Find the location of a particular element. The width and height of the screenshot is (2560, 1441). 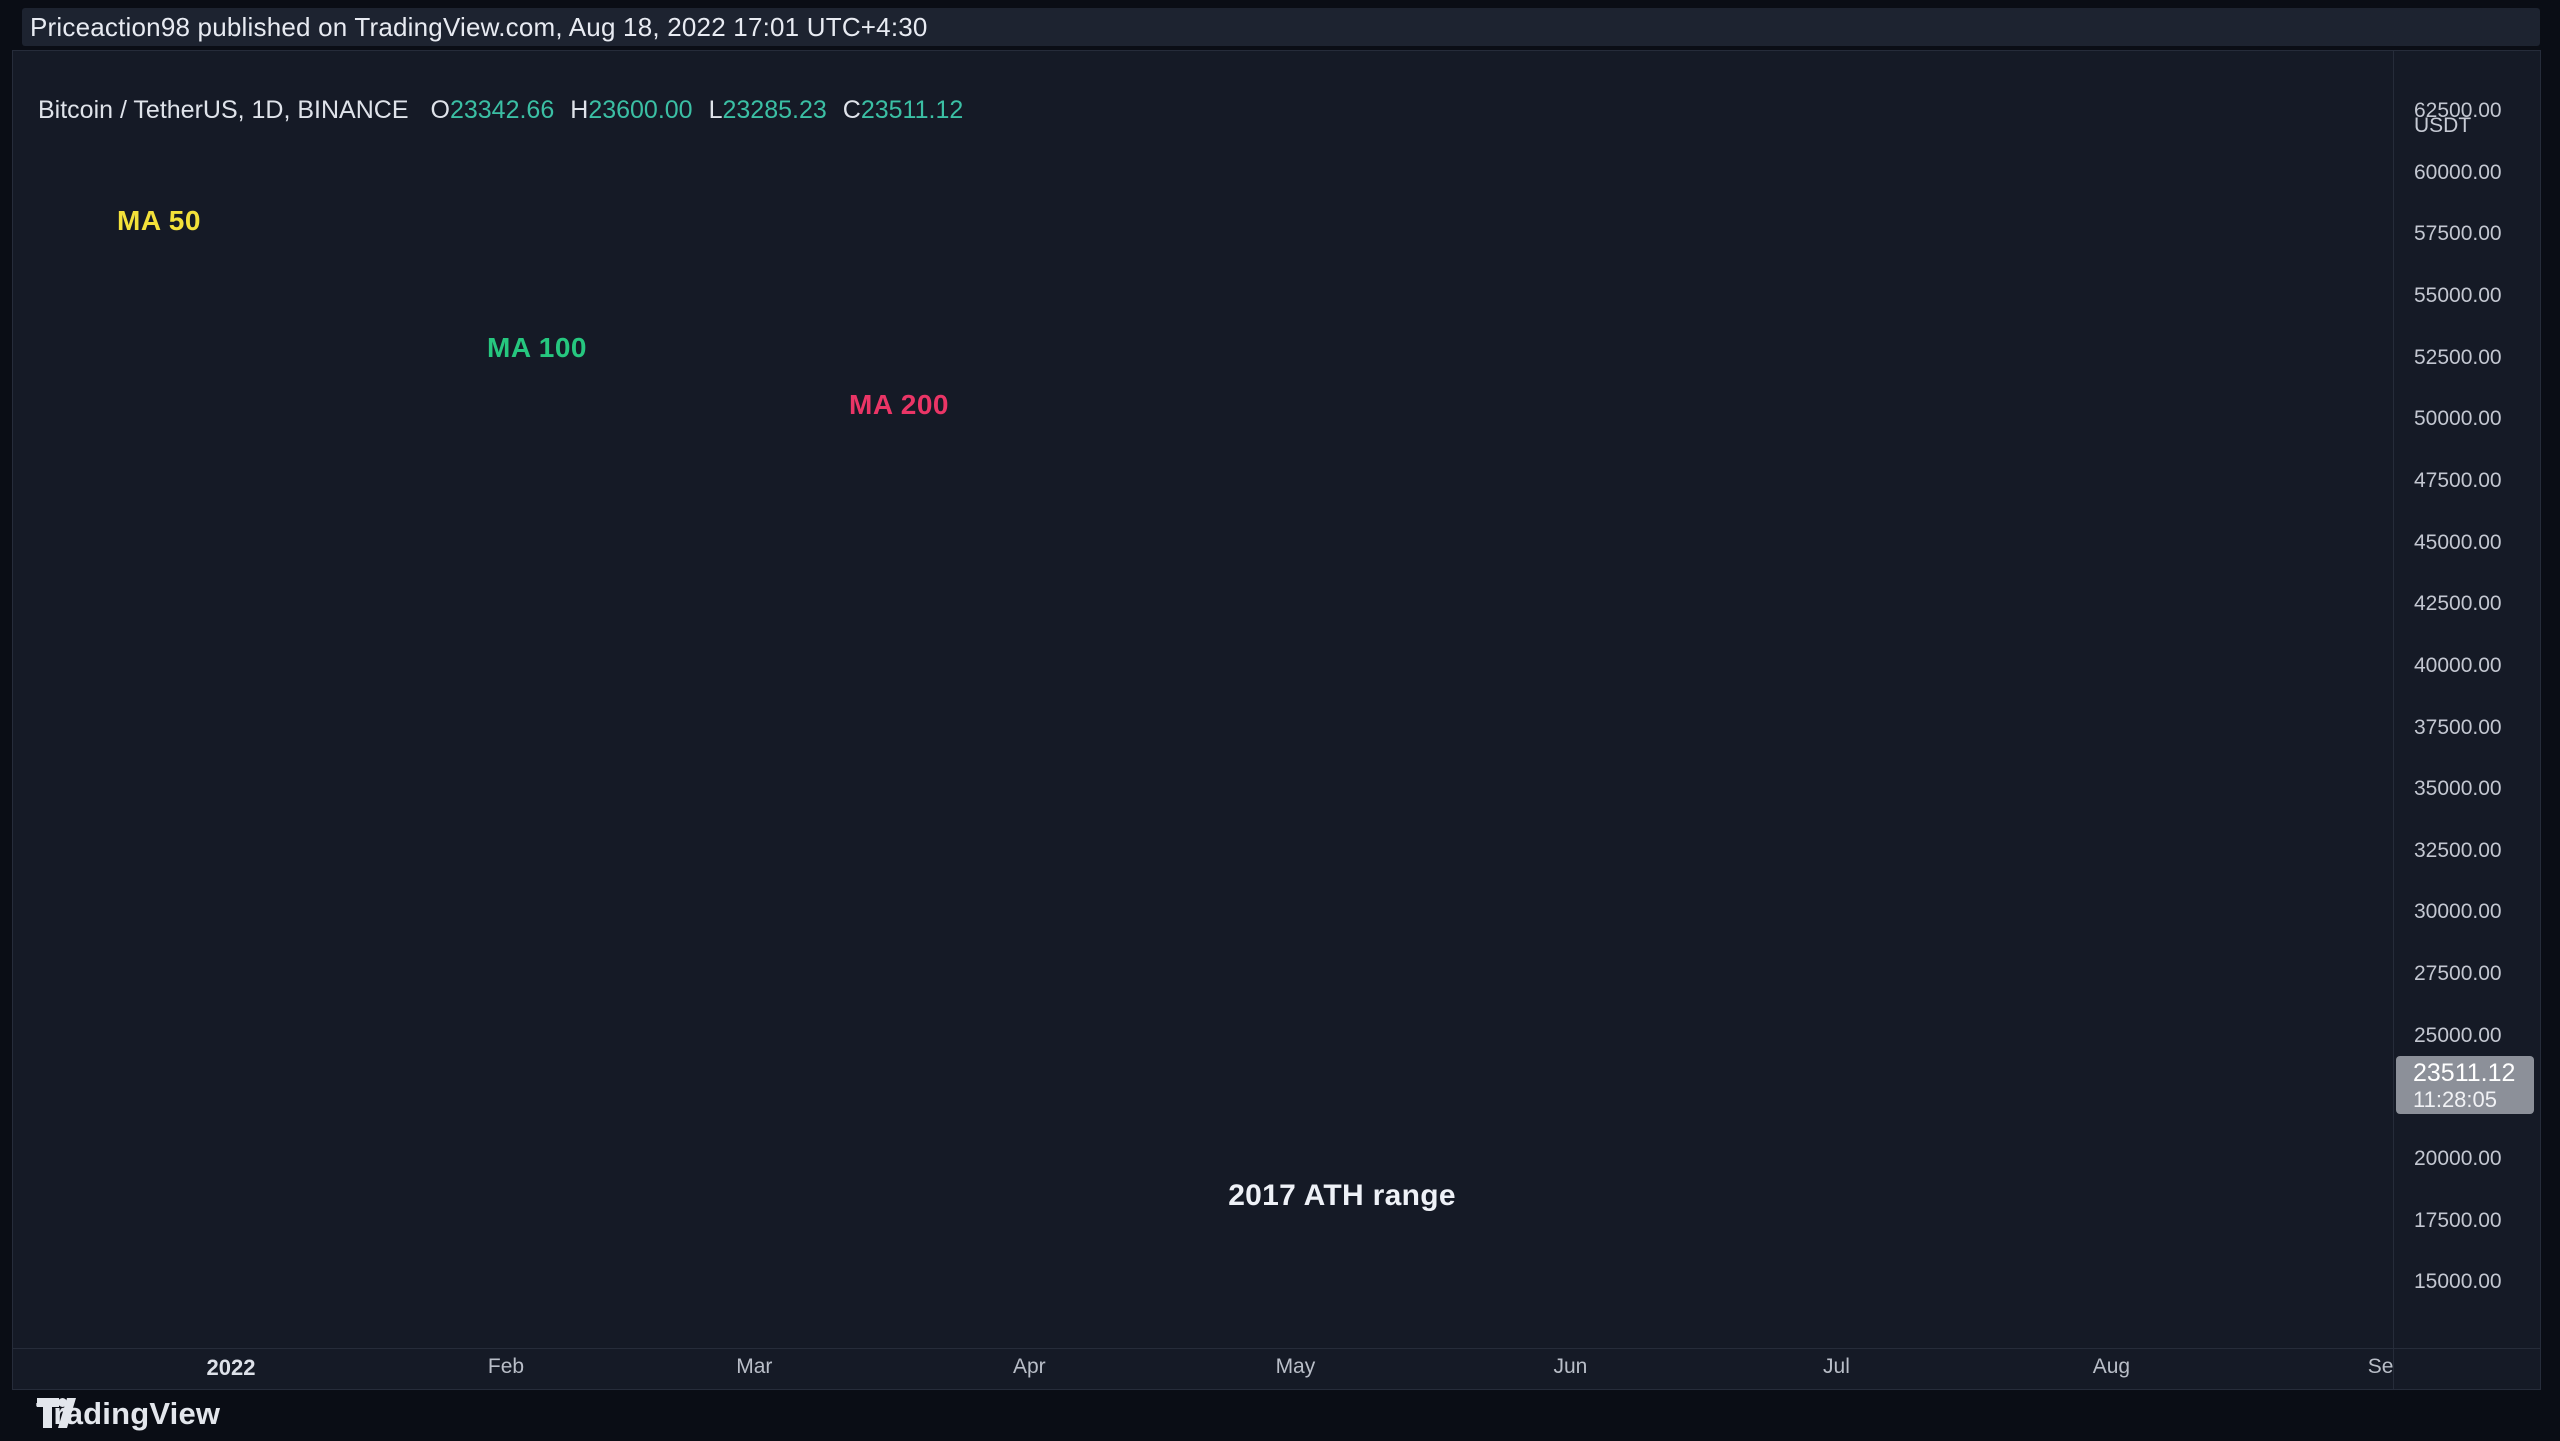

price-tick: 62500.00 is located at coordinates (2458, 110).